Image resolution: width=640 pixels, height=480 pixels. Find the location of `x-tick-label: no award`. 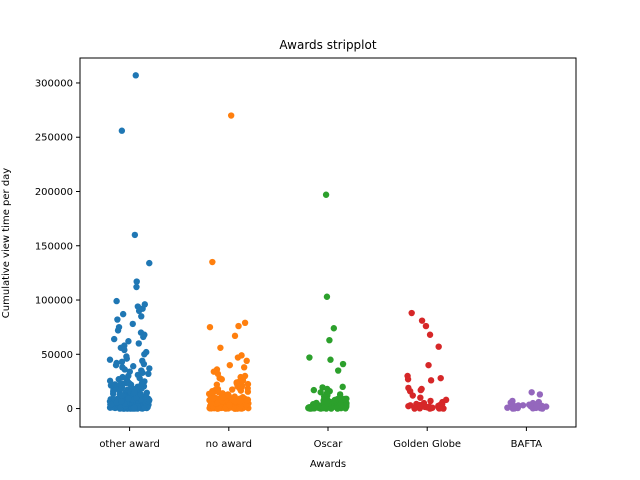

x-tick-label: no award is located at coordinates (229, 444).